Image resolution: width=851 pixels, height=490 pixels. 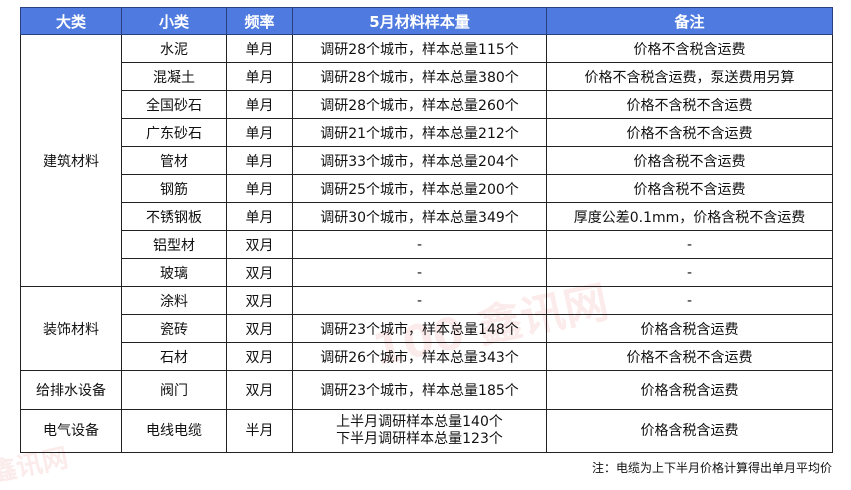 I want to click on header-frequency: 频率, so click(x=259, y=21).